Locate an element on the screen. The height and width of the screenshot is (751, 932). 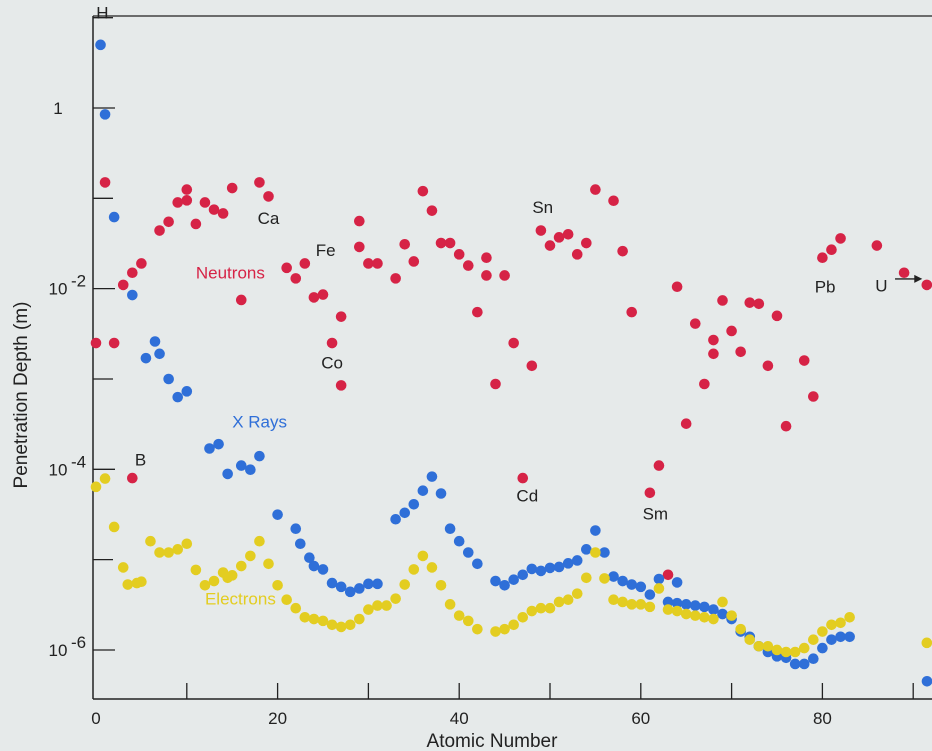
element-label: Cd is located at coordinates (527, 496).